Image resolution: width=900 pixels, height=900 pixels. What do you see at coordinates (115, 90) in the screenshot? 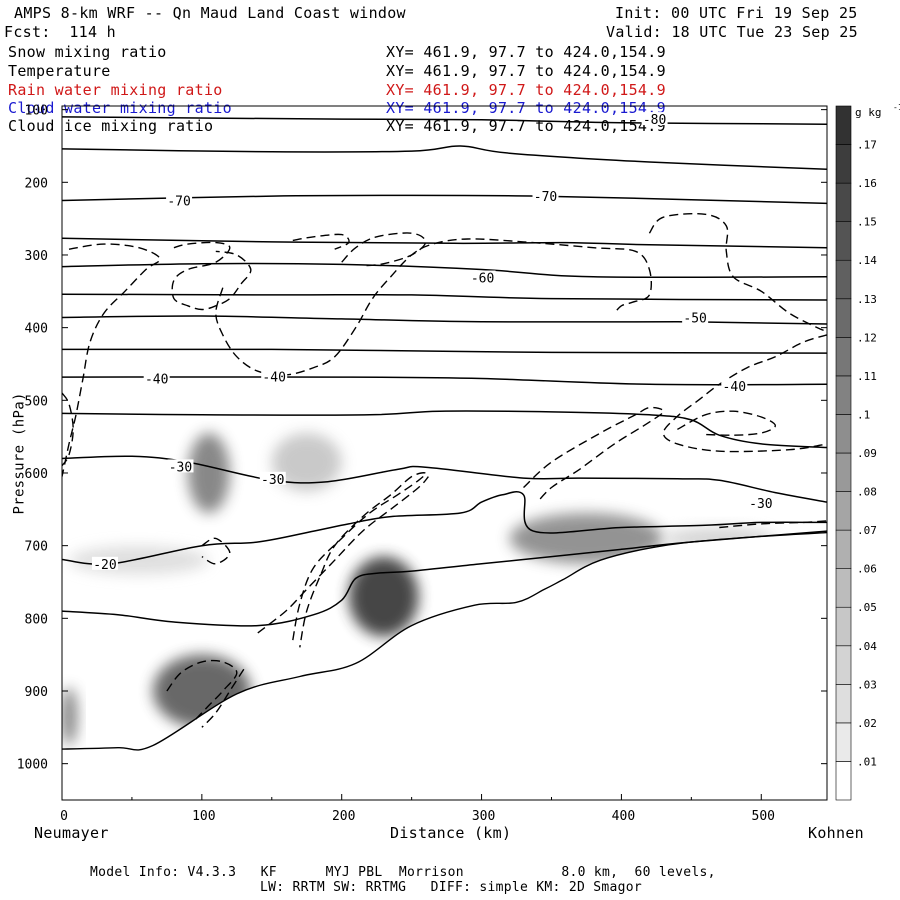
I see `field-name-rain: Rain water mixing ratio` at bounding box center [115, 90].